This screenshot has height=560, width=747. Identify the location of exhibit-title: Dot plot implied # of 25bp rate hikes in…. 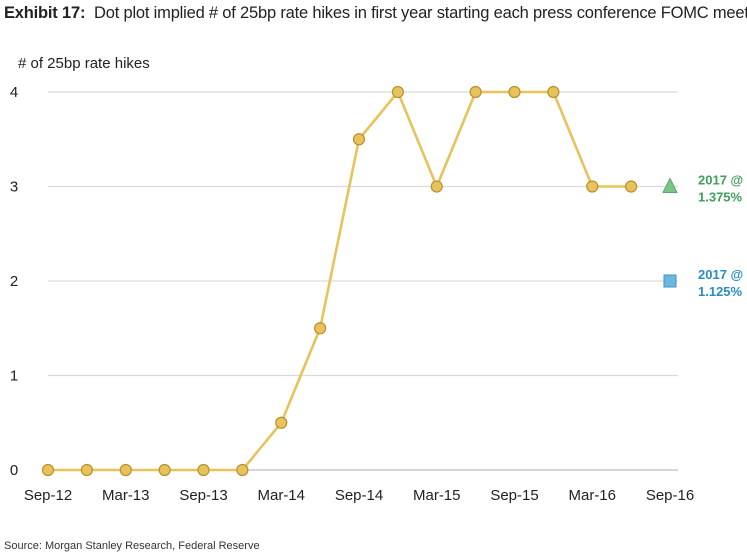
(420, 13).